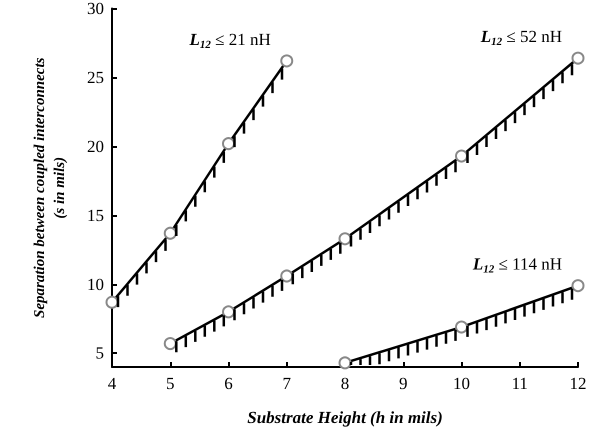 The image size is (605, 436). Describe the element at coordinates (95, 146) in the screenshot. I see `y-tick-label: 20` at that location.